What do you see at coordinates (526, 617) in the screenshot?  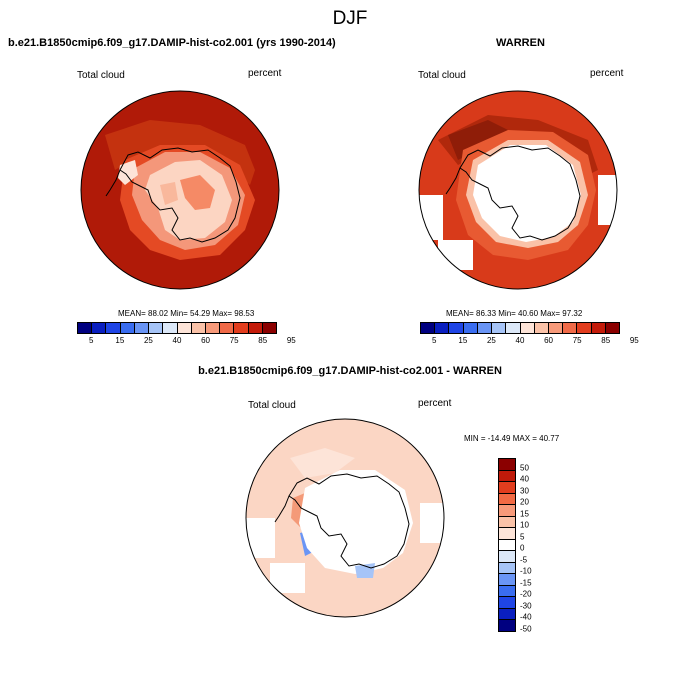 I see `colorbar-tick-label: -40` at bounding box center [526, 617].